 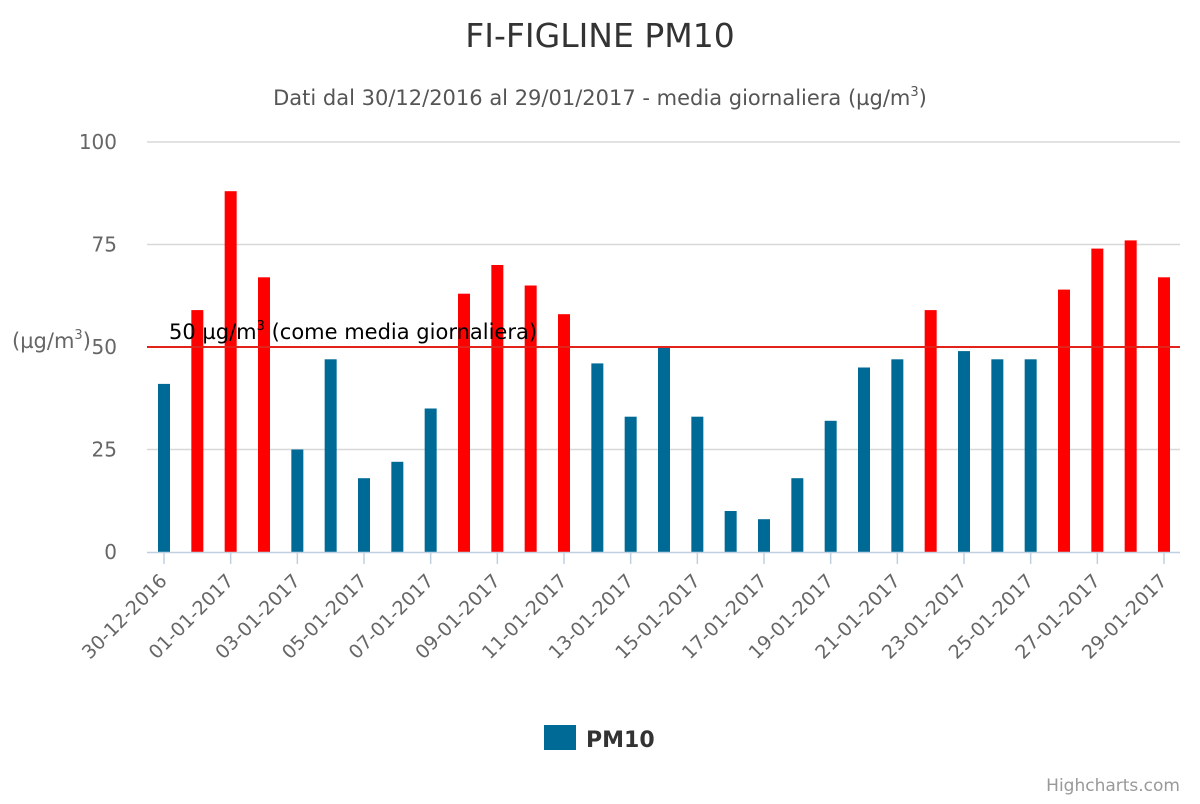 What do you see at coordinates (213, 332) in the screenshot?
I see `threshold-label-prefix: 50 µg/m` at bounding box center [213, 332].